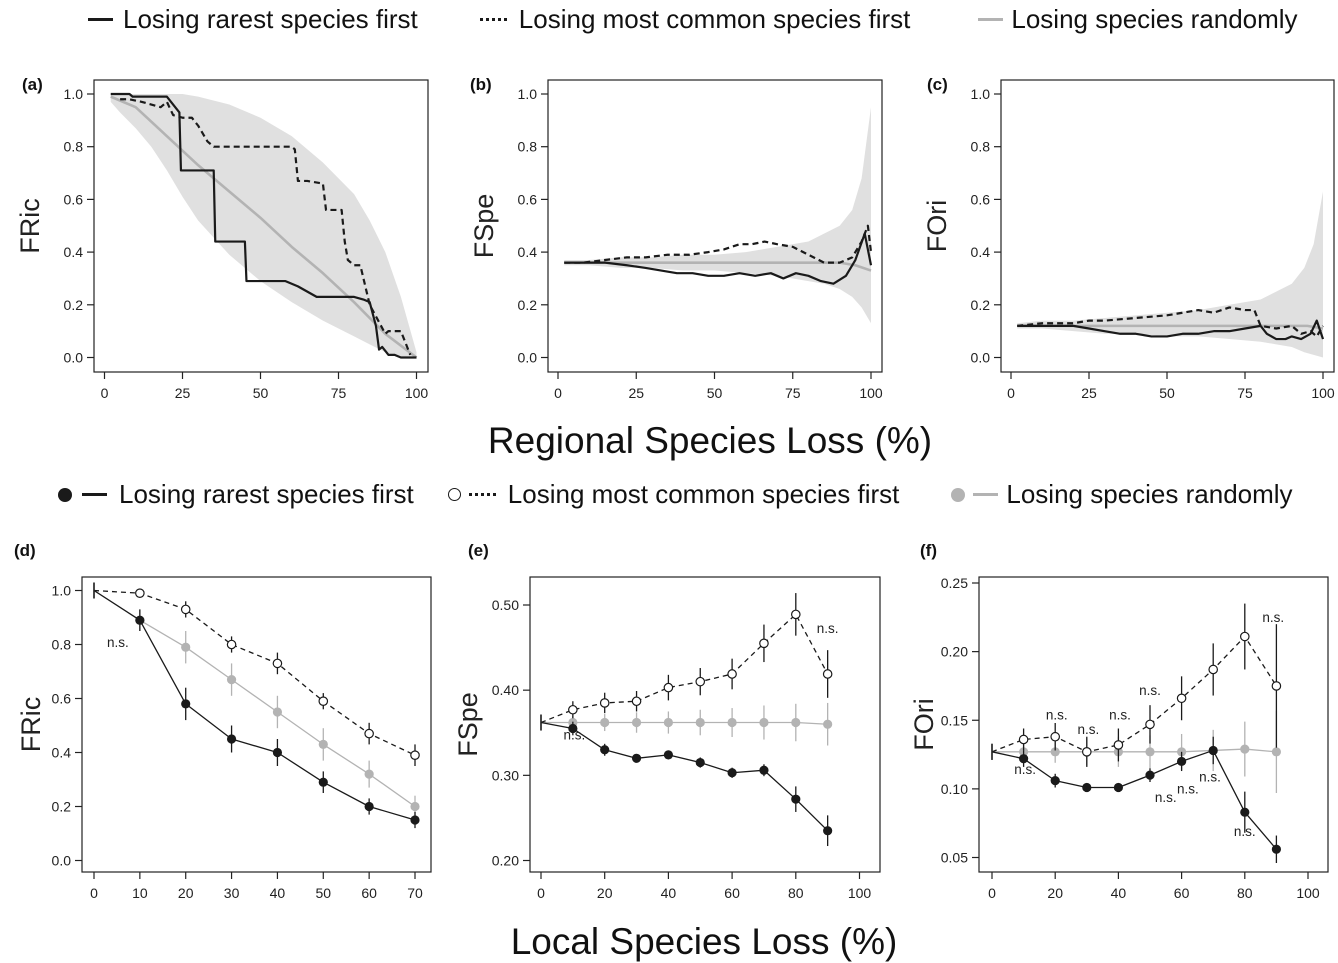 This screenshot has height=963, width=1338. I want to click on panel-label: (b), so click(481, 84).